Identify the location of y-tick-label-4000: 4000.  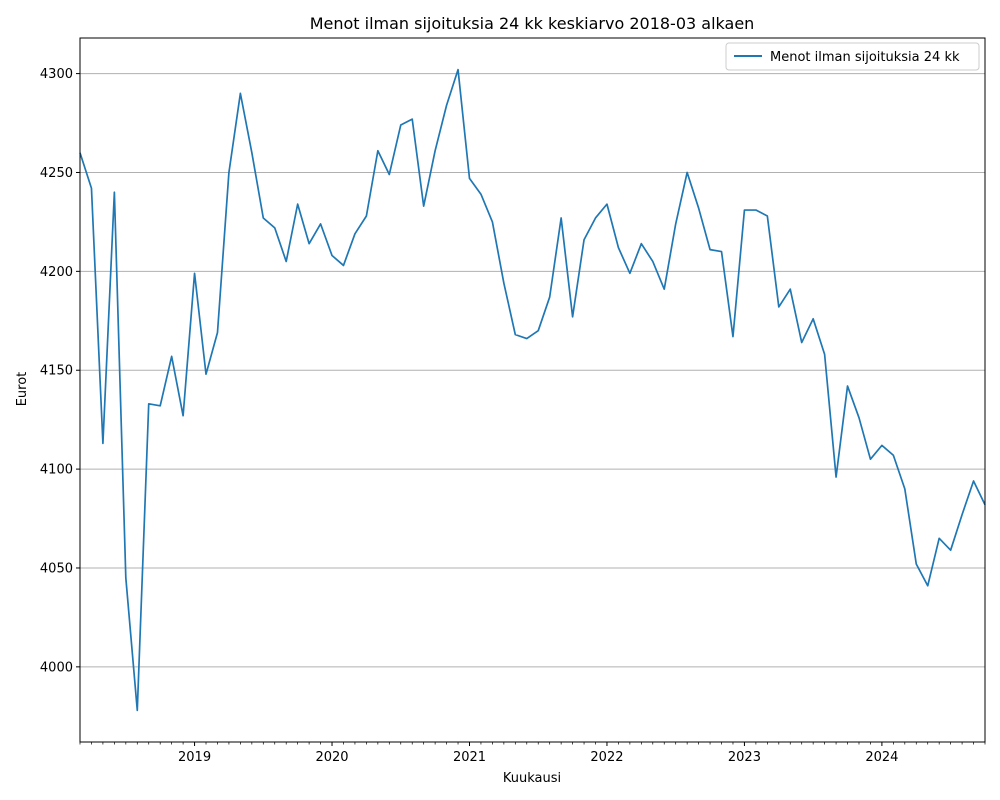
(56, 667).